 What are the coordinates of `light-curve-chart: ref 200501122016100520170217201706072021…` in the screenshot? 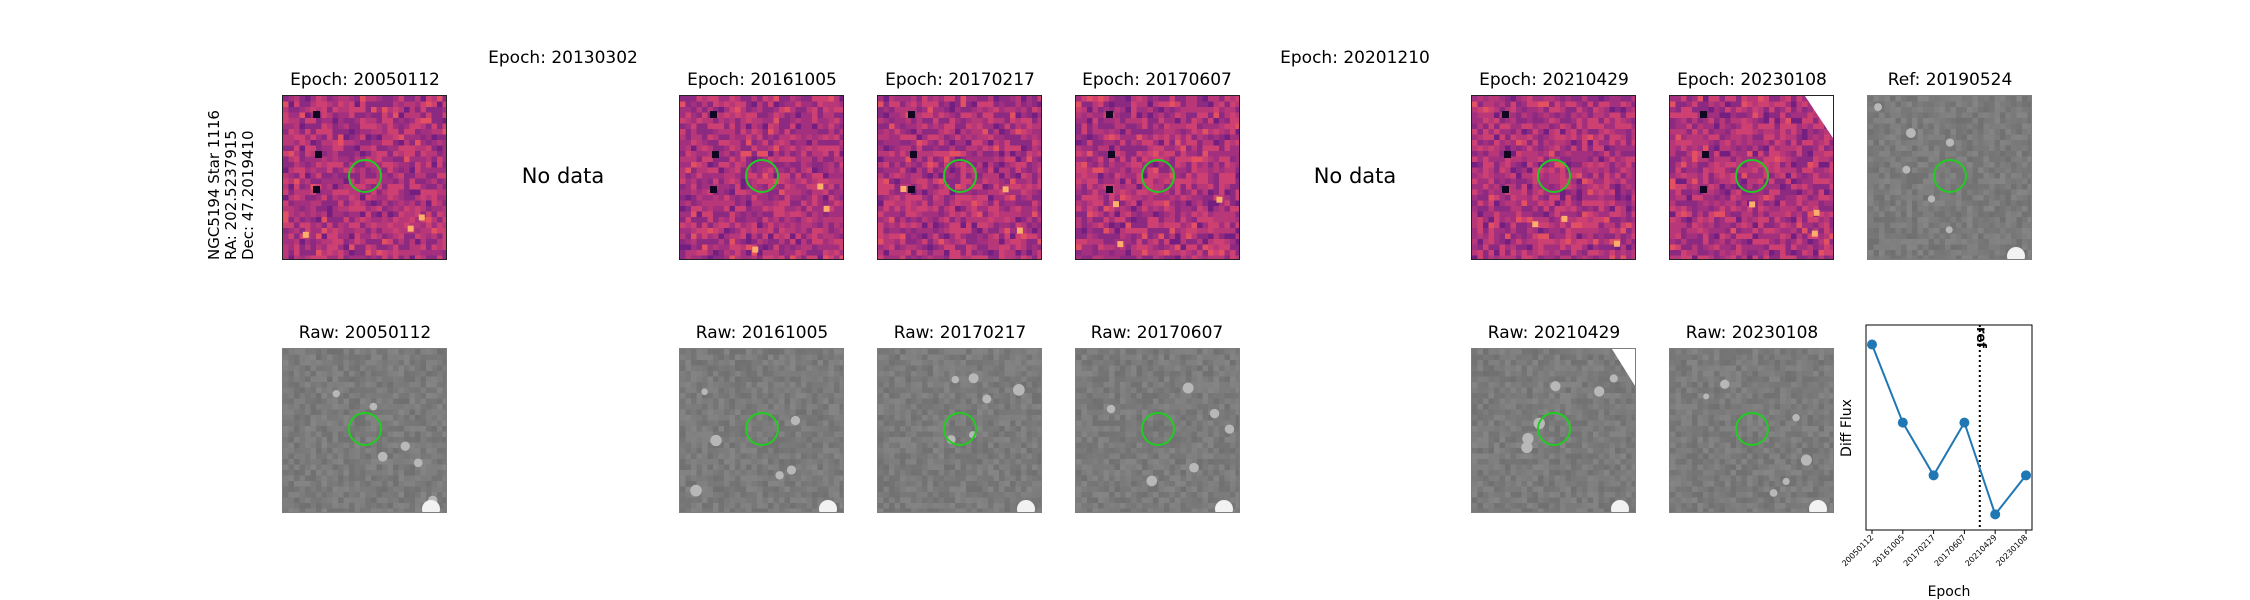 It's located at (1936, 462).